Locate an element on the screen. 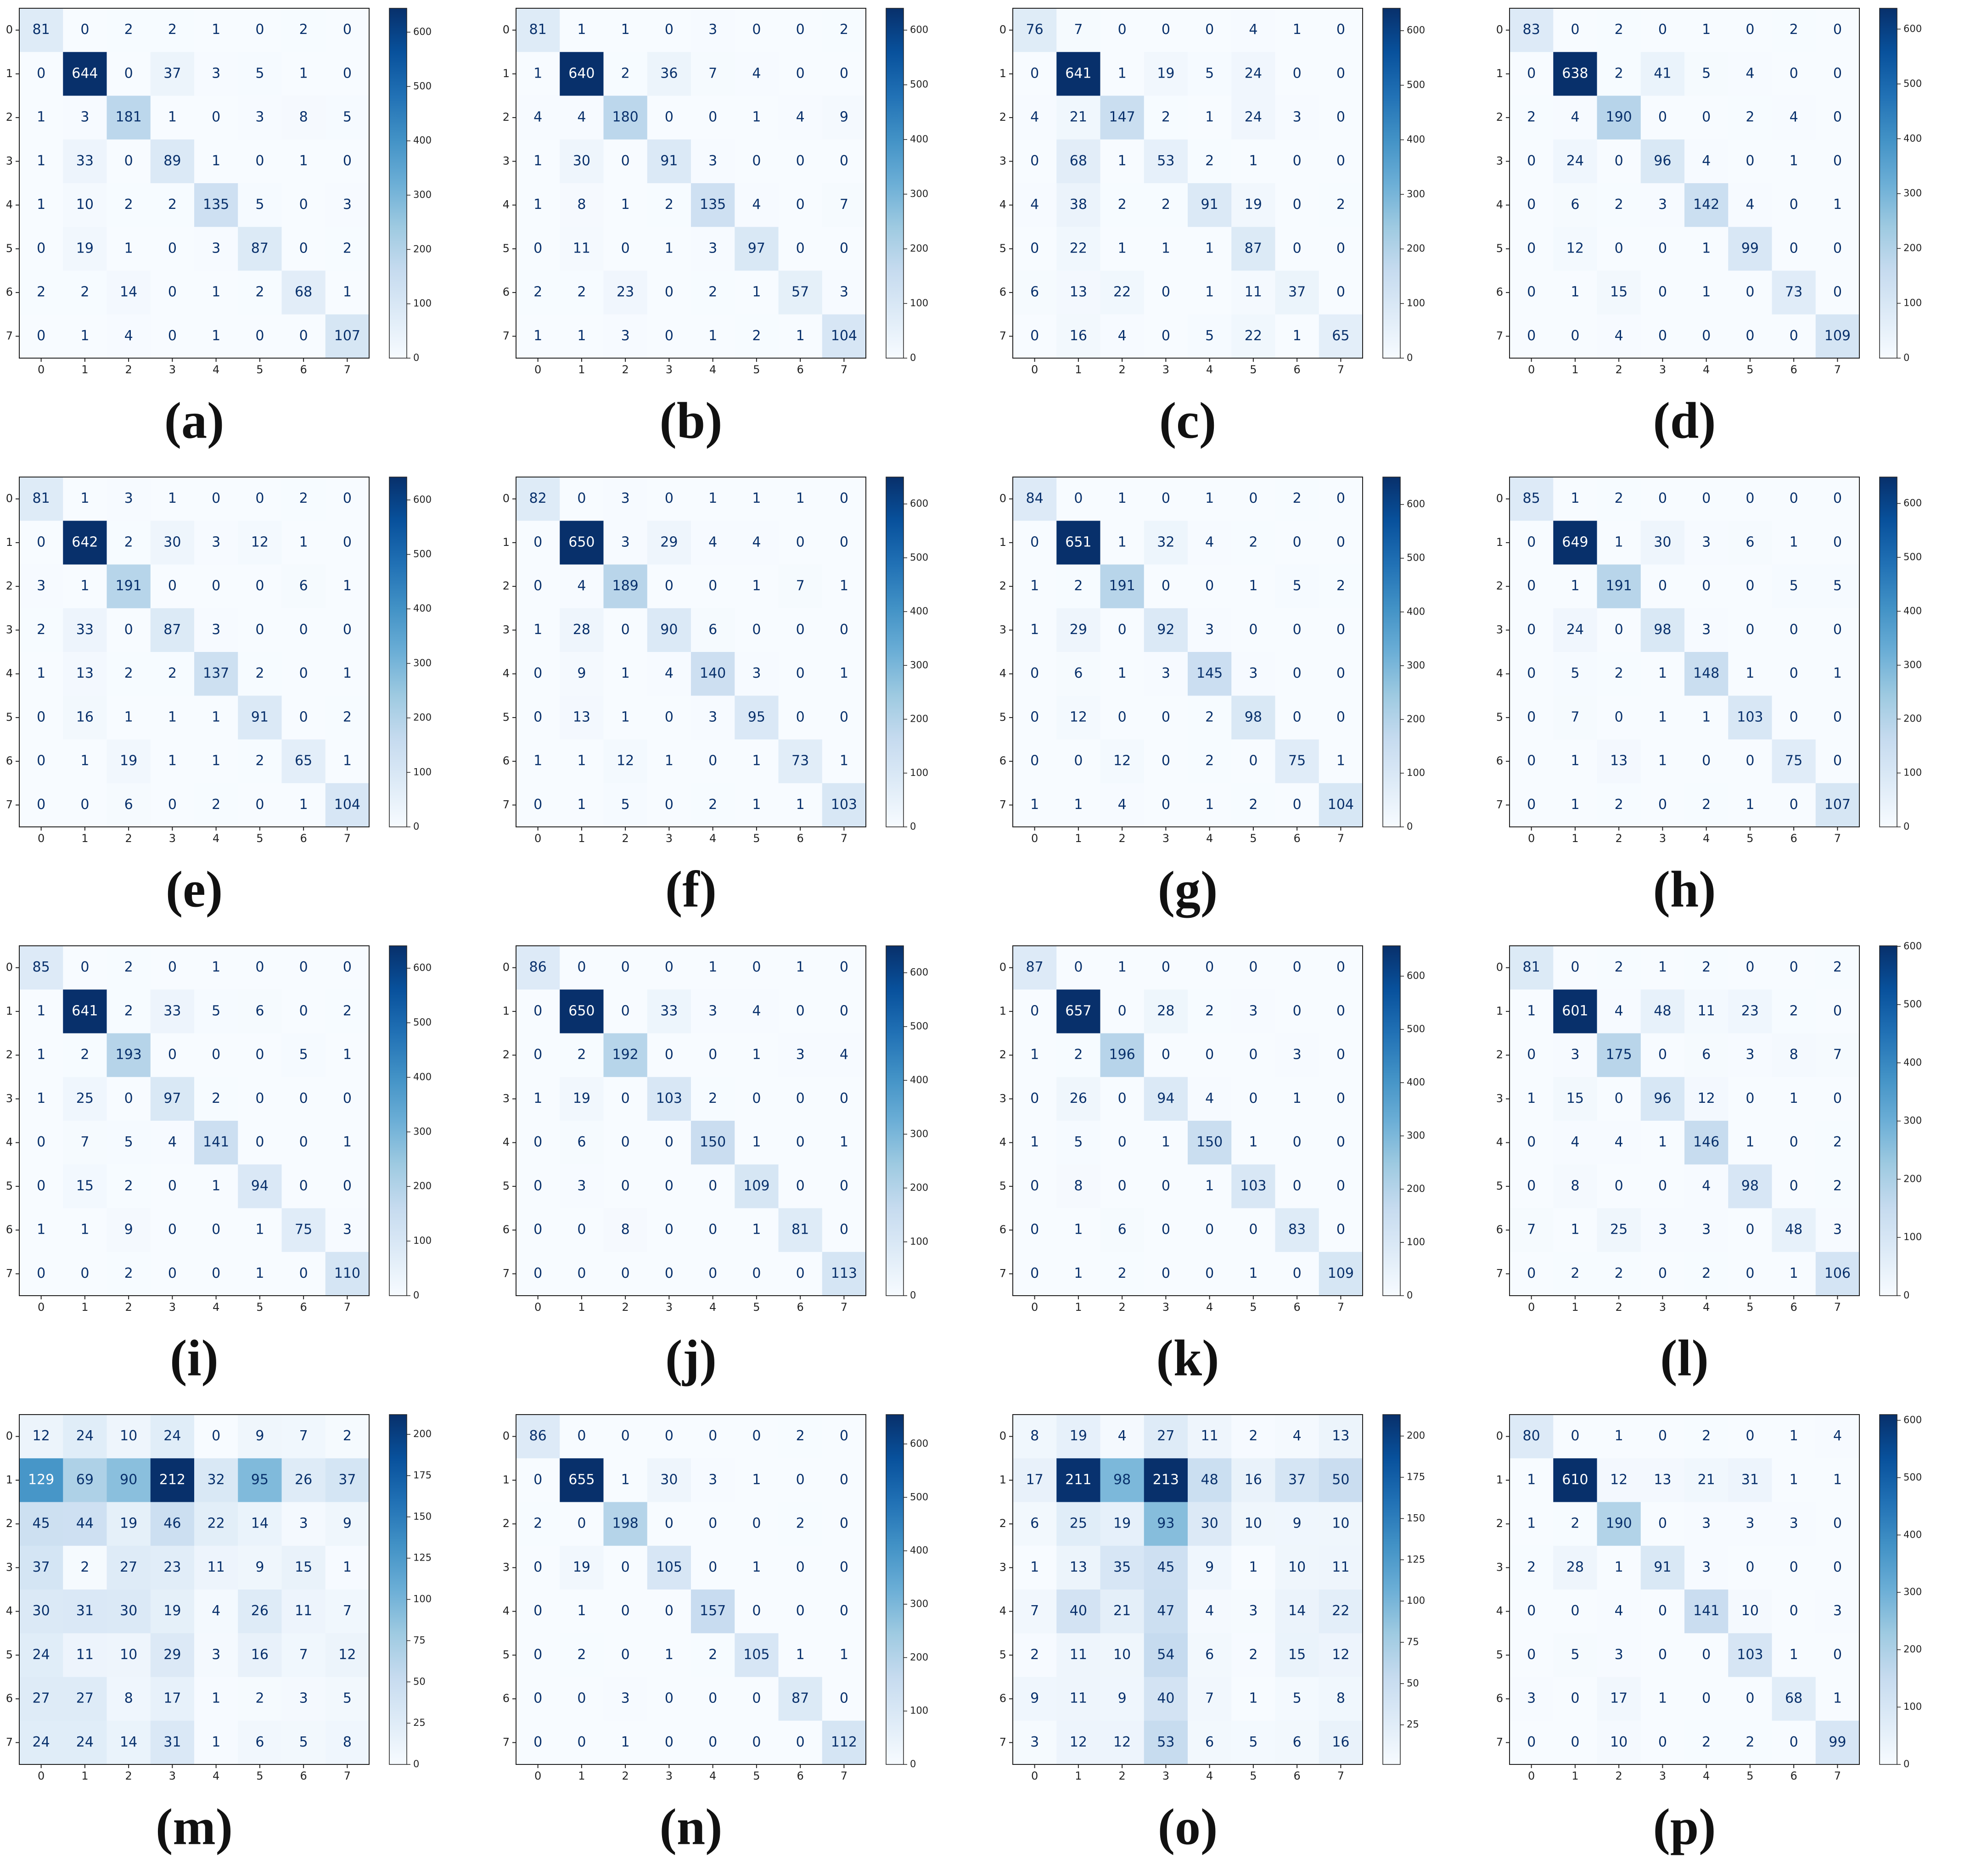 The width and height of the screenshot is (1987, 1876). cell-value: 16 is located at coordinates (1253, 1480).